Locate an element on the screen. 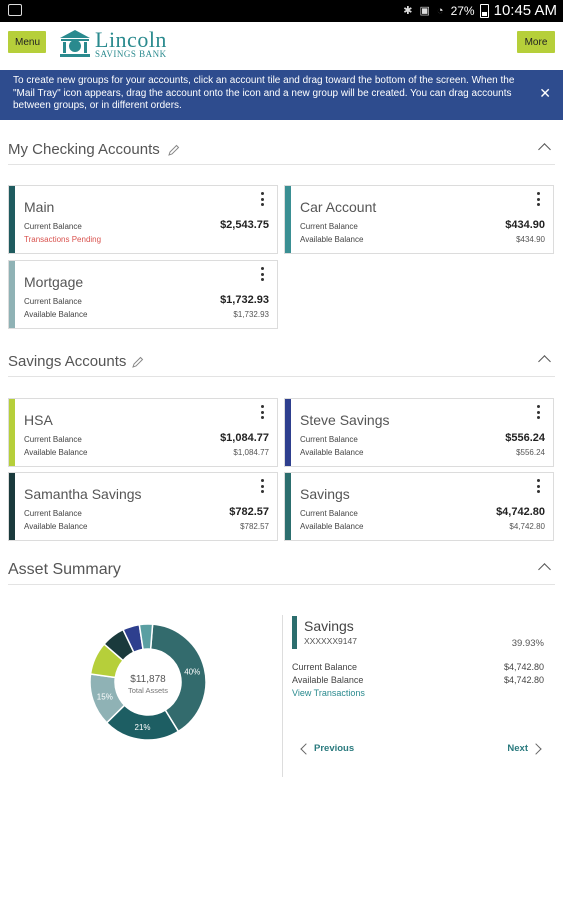 This screenshot has height=900, width=563. total-assets-amount: $11,878 is located at coordinates (148, 679).